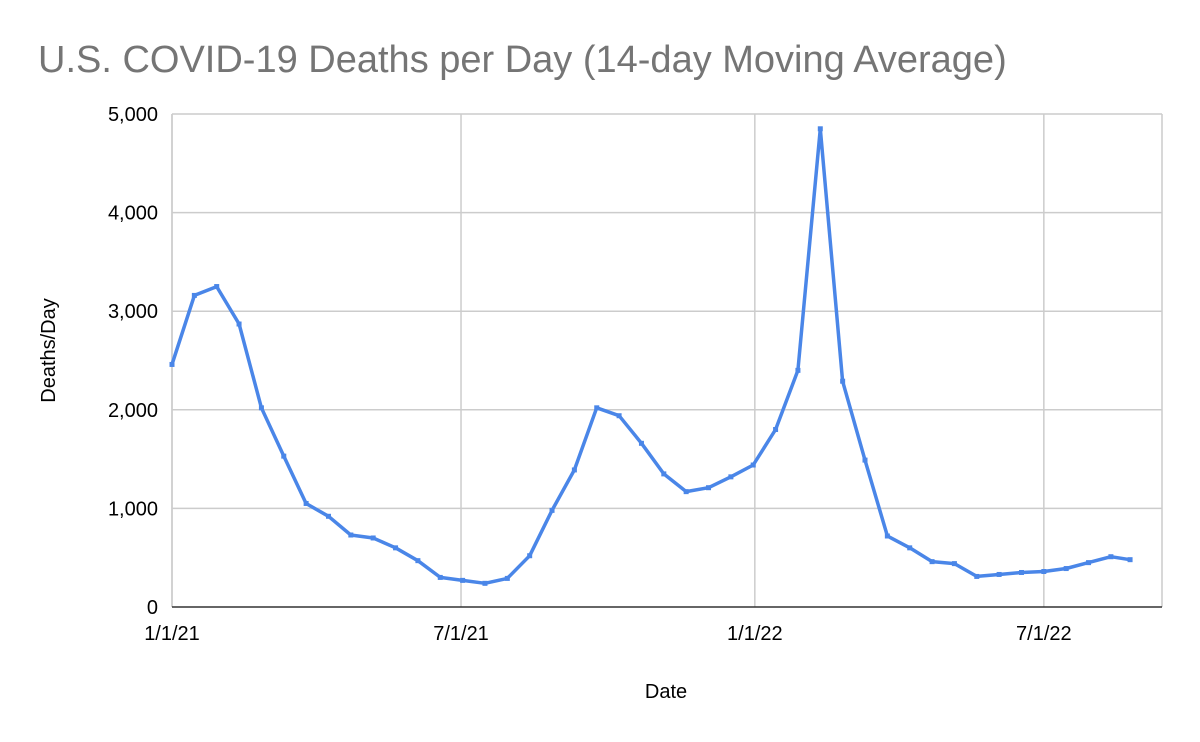 This screenshot has width=1200, height=742. I want to click on y-tick-label: 5,000, so click(133, 115).